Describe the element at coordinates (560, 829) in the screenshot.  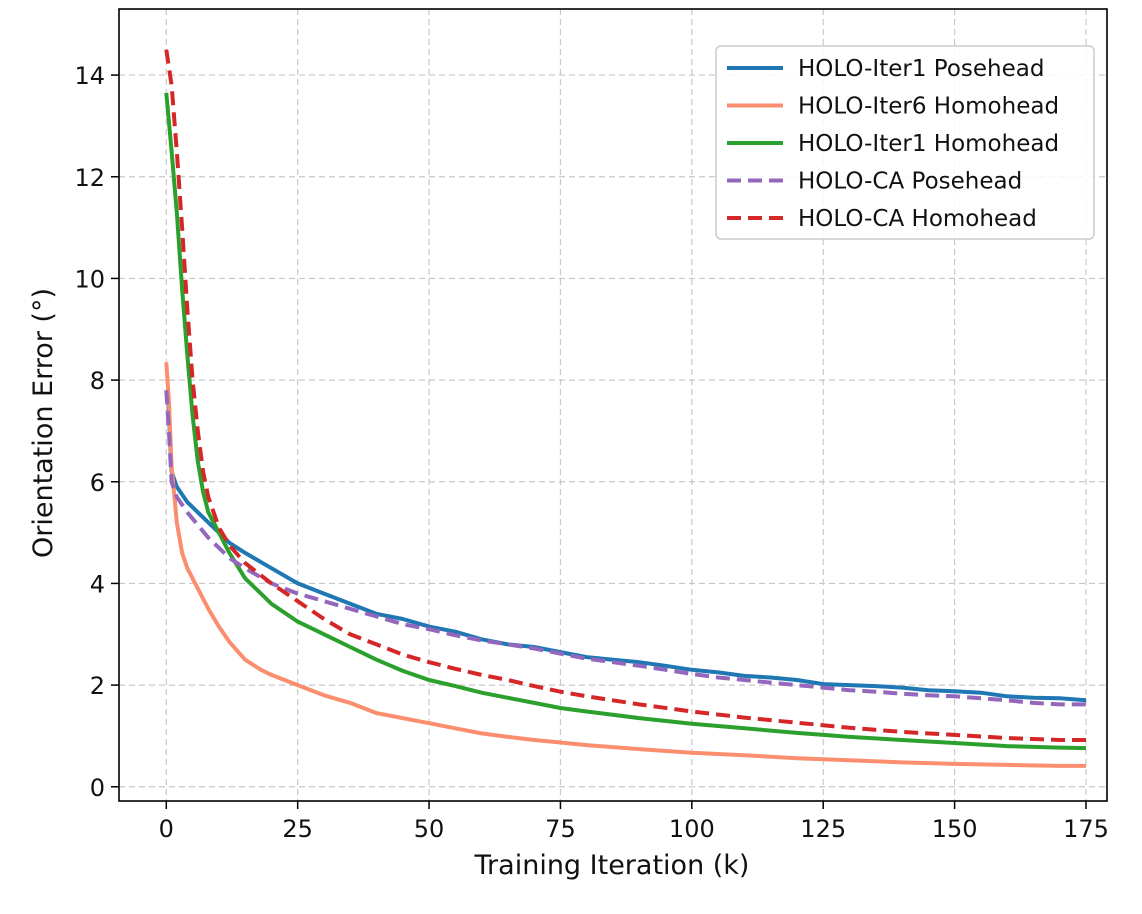
I see `x-tick-label: 75` at that location.